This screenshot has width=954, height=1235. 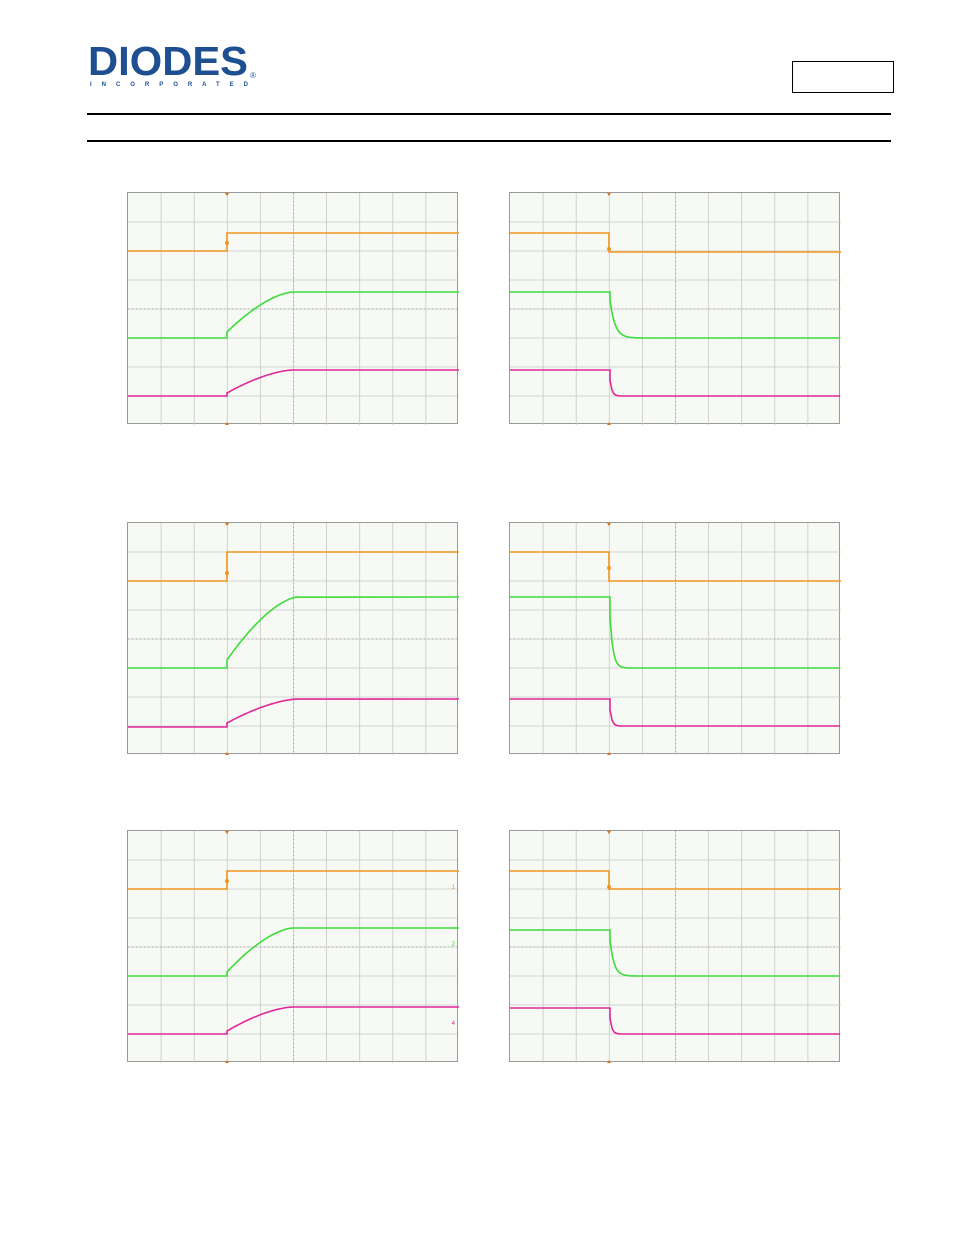 What do you see at coordinates (454, 1024) in the screenshot?
I see `channel-marker: 4` at bounding box center [454, 1024].